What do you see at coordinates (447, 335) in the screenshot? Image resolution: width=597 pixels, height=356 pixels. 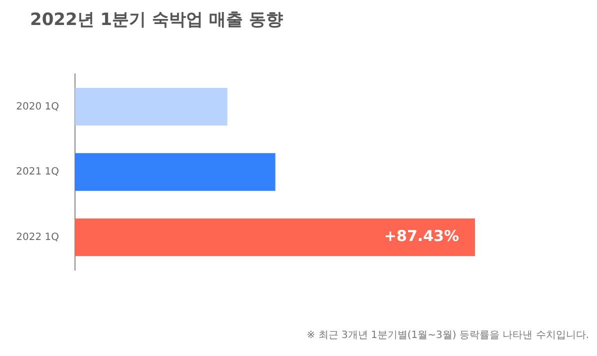 I see `text: ※ 최근 3개년 1분기별(1월~3월) 등락률을 나타낸 수치입니다.` at bounding box center [447, 335].